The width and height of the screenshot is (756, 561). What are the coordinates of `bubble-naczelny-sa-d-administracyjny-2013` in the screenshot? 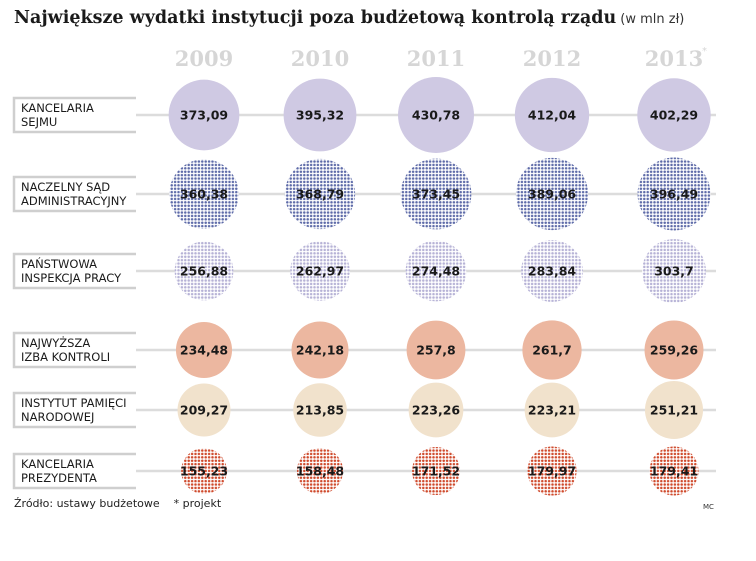 It's located at (674, 194).